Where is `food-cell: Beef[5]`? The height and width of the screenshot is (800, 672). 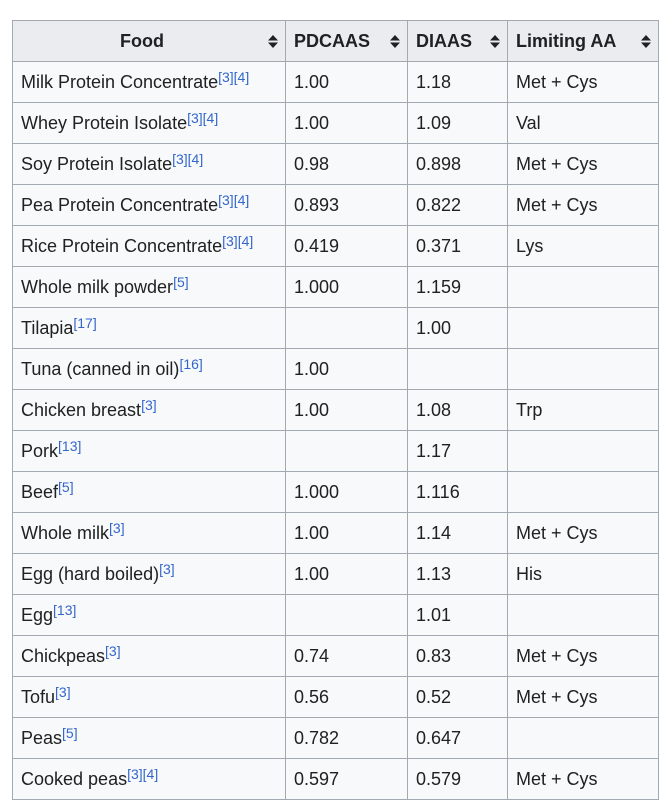 food-cell: Beef[5] is located at coordinates (149, 492).